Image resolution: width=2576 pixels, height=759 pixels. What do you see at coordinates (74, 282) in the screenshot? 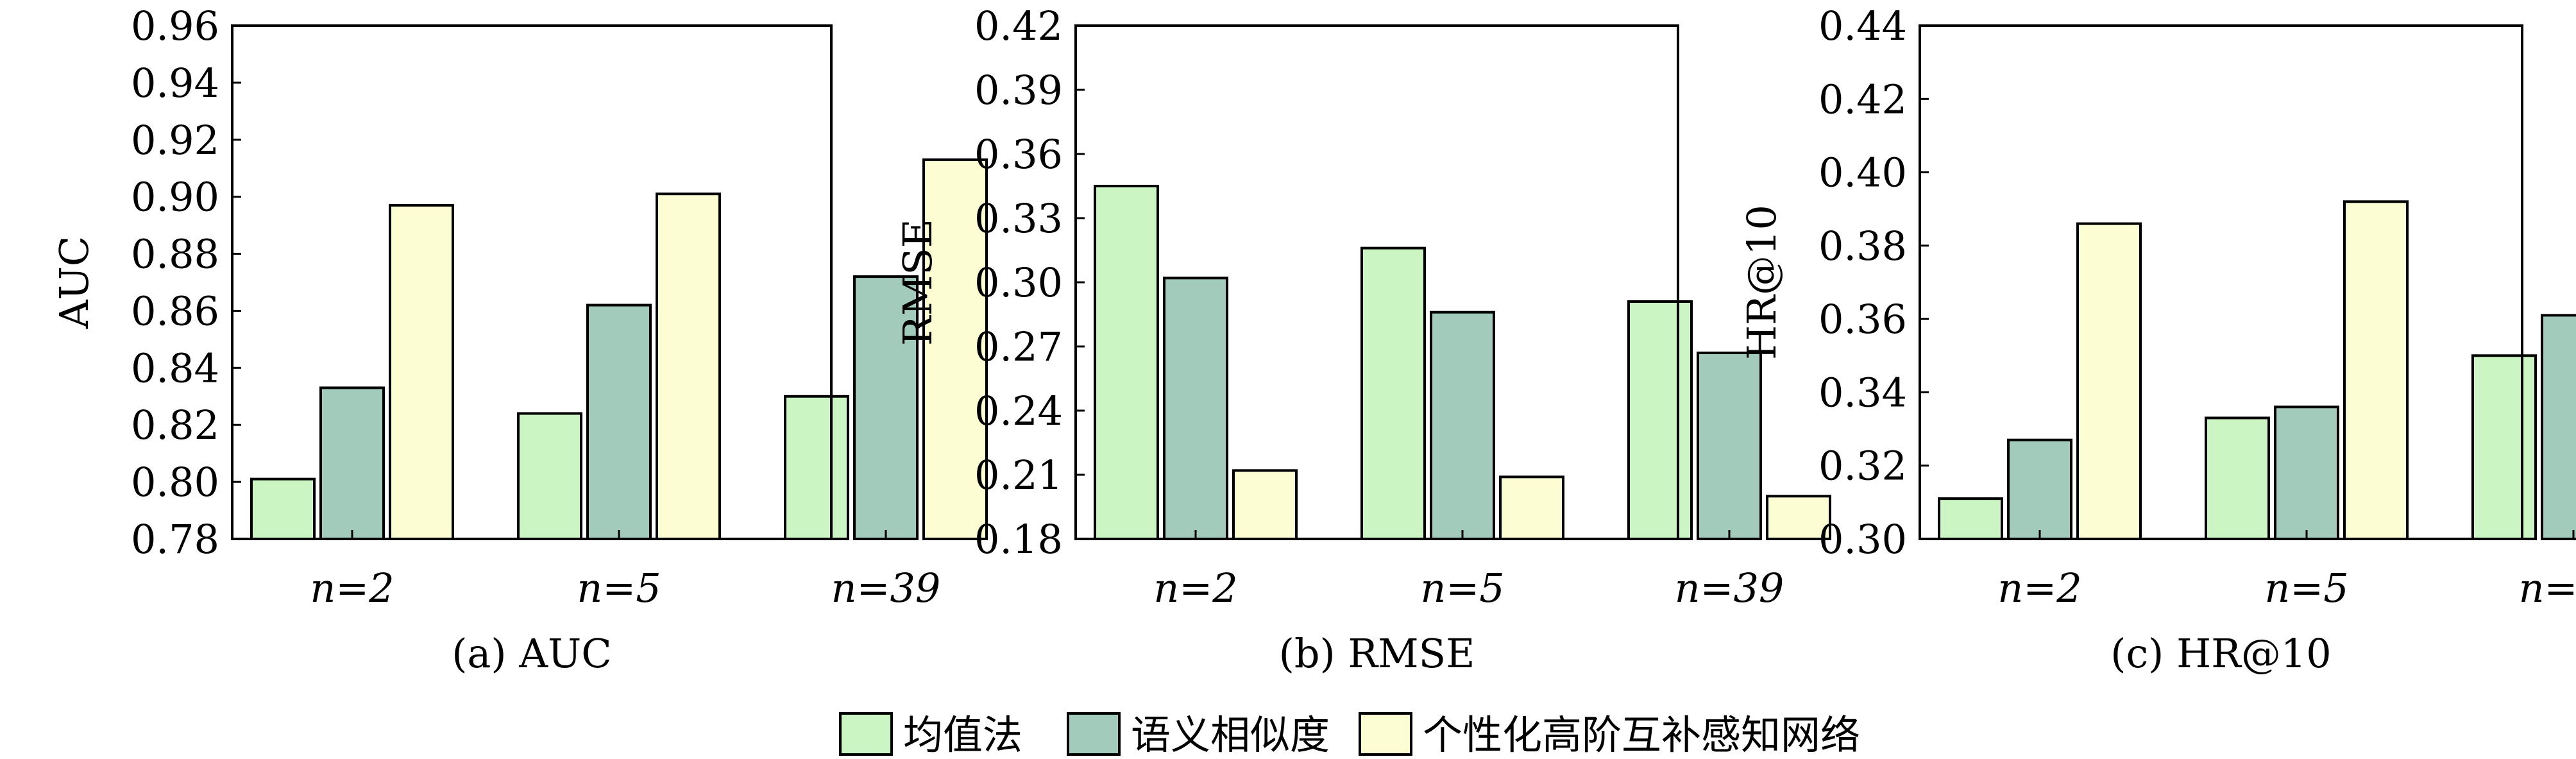
I see `y-axis-label: AUC` at bounding box center [74, 282].